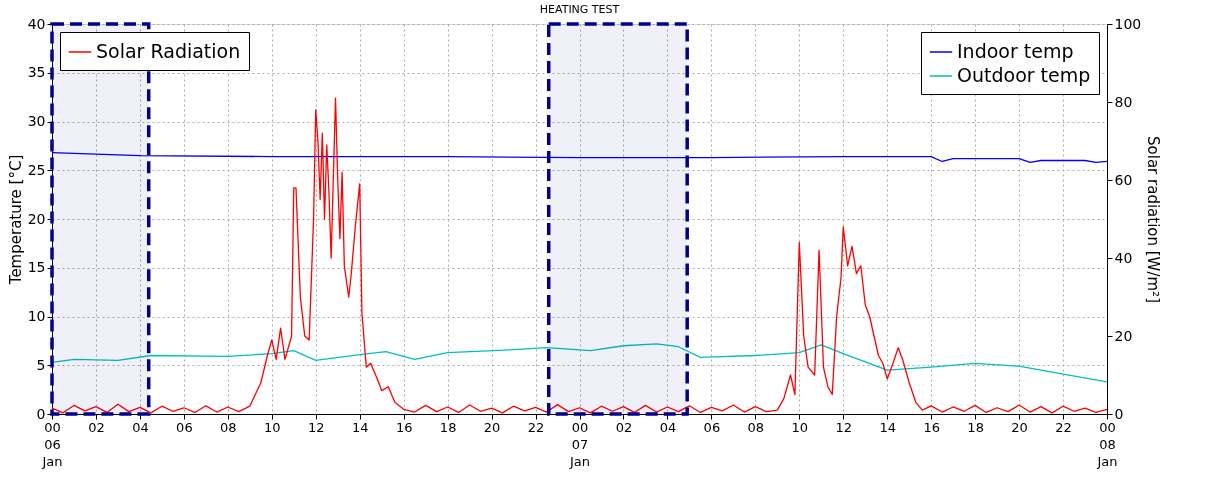  Describe the element at coordinates (1128, 23) in the screenshot. I see `y2-tick-label: 100` at that location.